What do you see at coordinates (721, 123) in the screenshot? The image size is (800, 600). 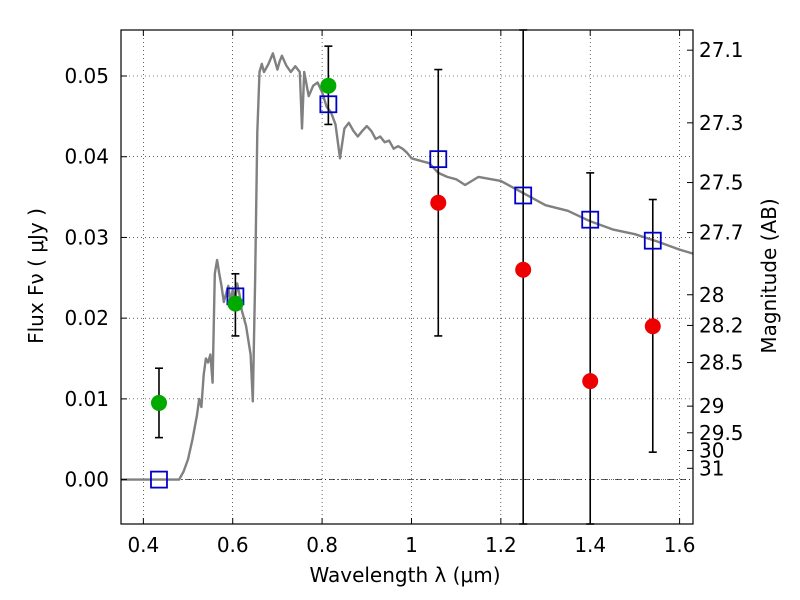 I see `magnitude-tick-label: 27.3` at bounding box center [721, 123].